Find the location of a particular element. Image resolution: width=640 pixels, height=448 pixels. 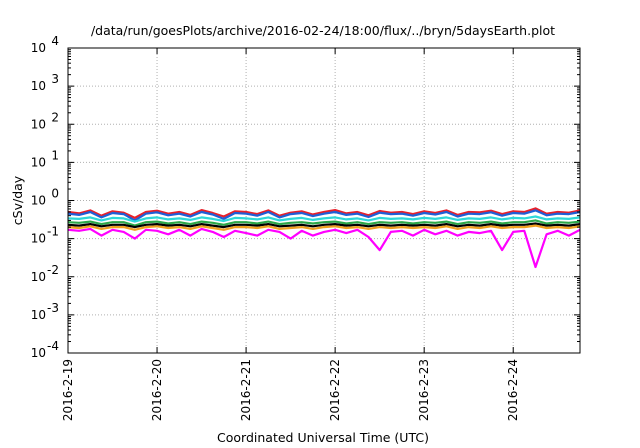

series-lines is located at coordinates (324, 238).